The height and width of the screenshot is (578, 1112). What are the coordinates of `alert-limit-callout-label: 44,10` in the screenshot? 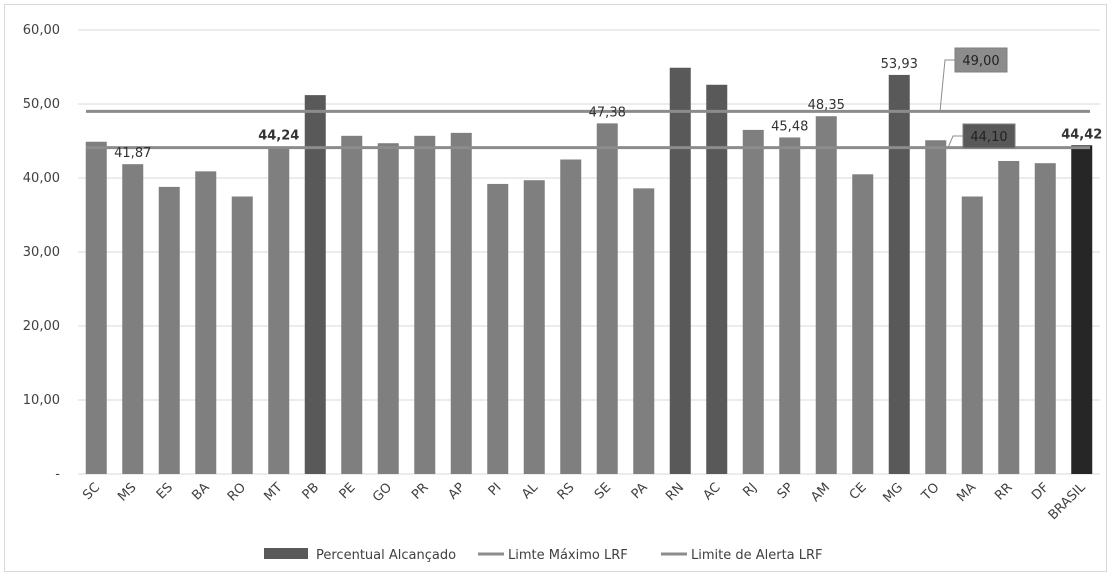 It's located at (988, 137).